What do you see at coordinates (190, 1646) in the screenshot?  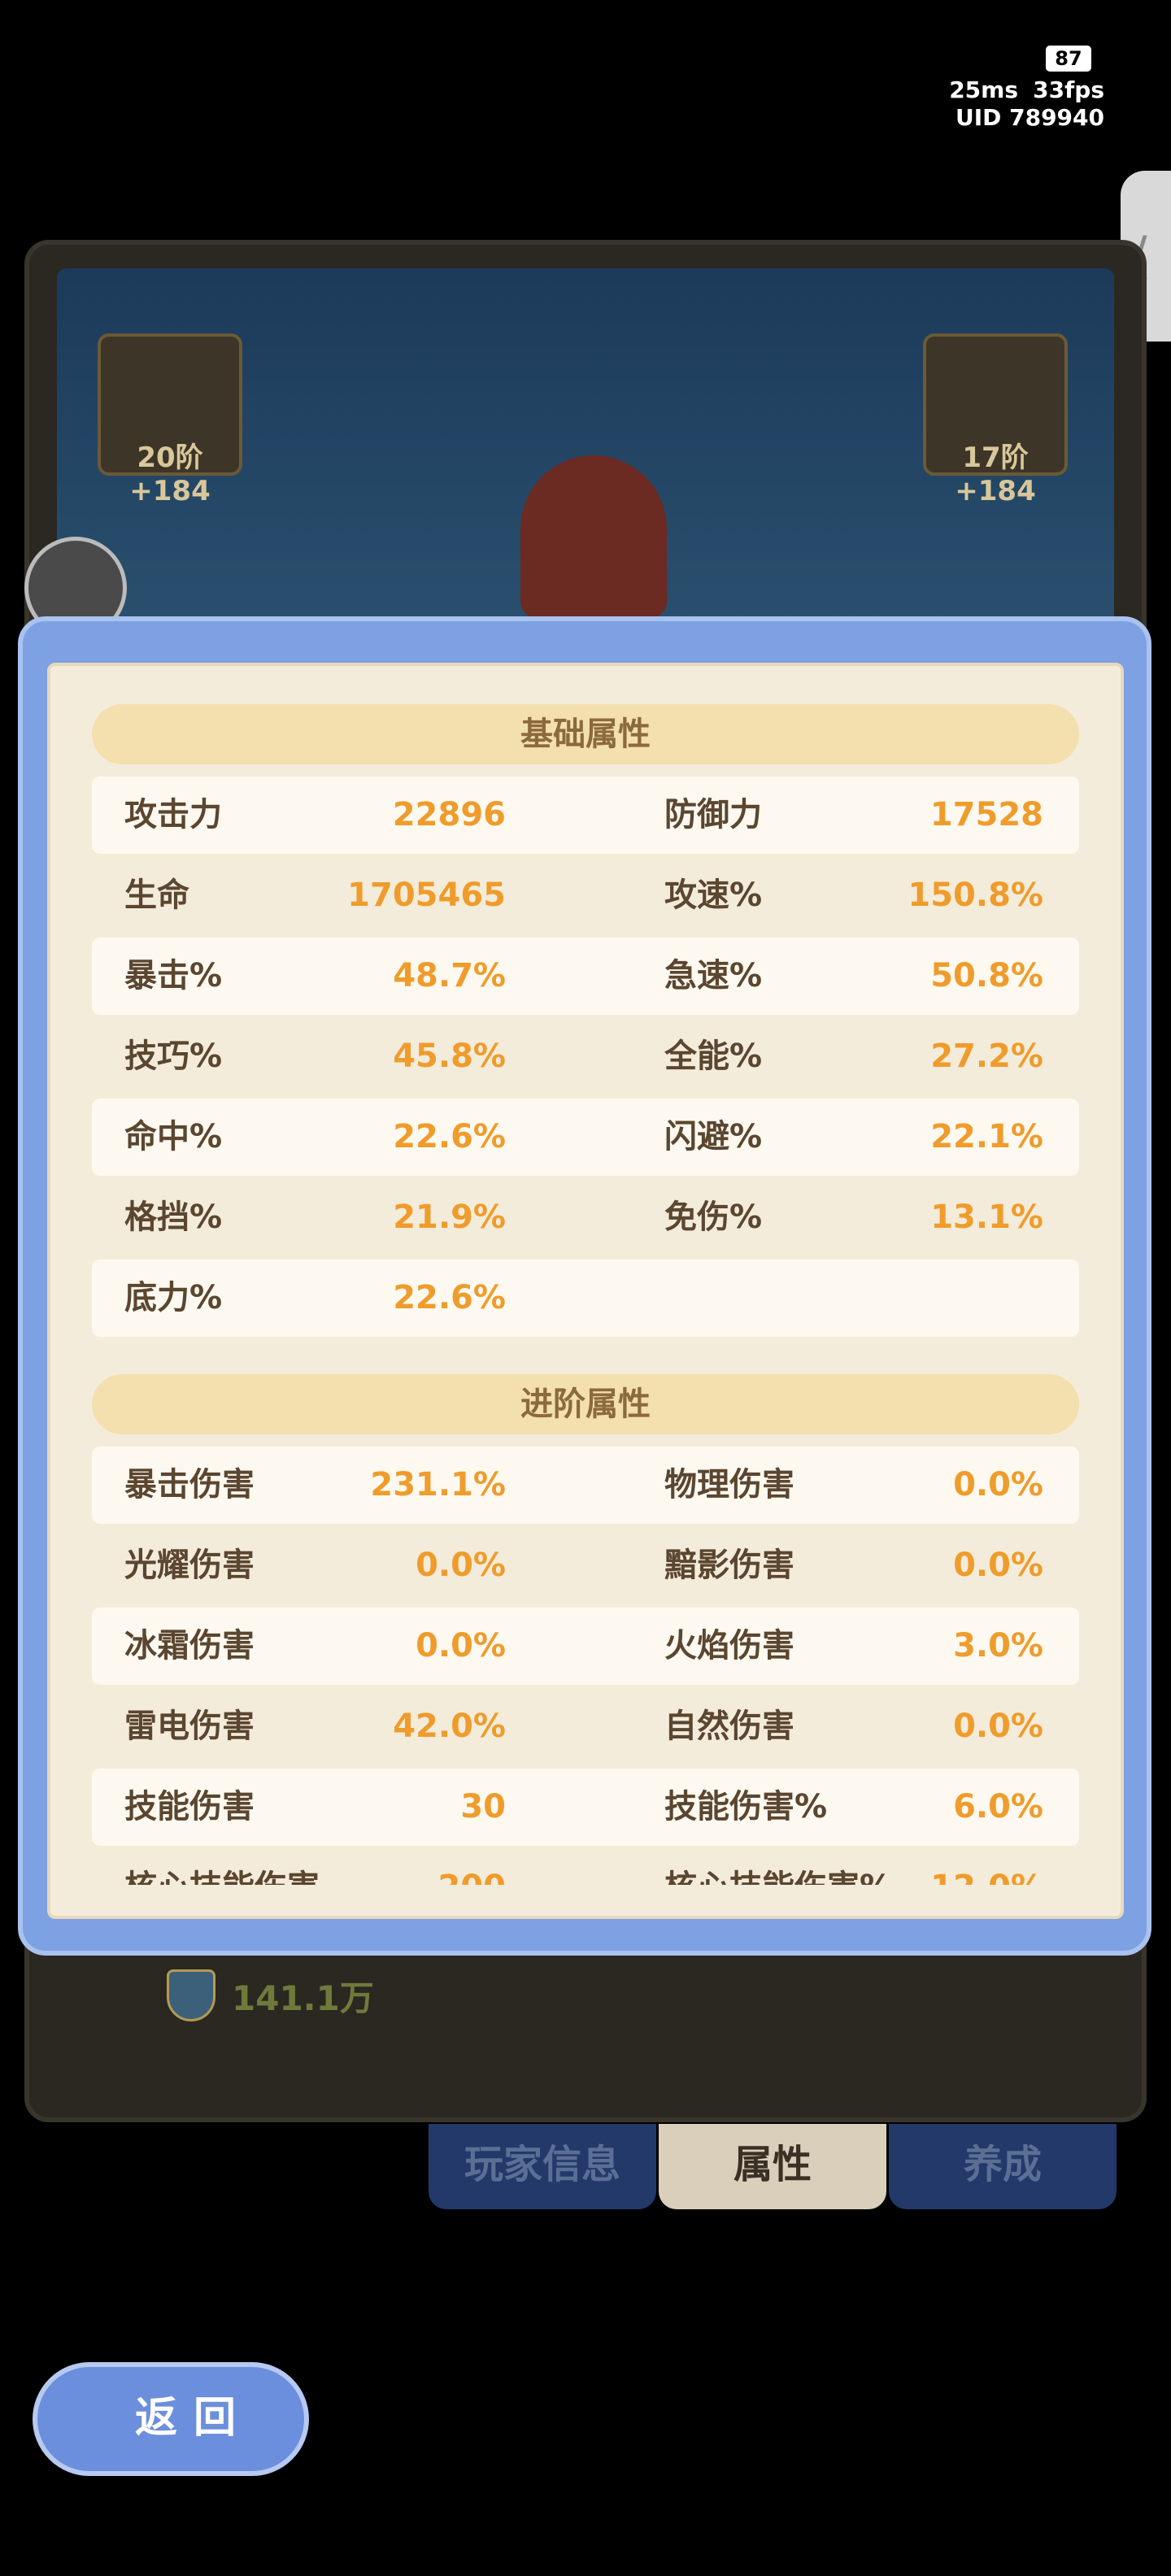 I see `attribute-label: 冰霜伤害` at bounding box center [190, 1646].